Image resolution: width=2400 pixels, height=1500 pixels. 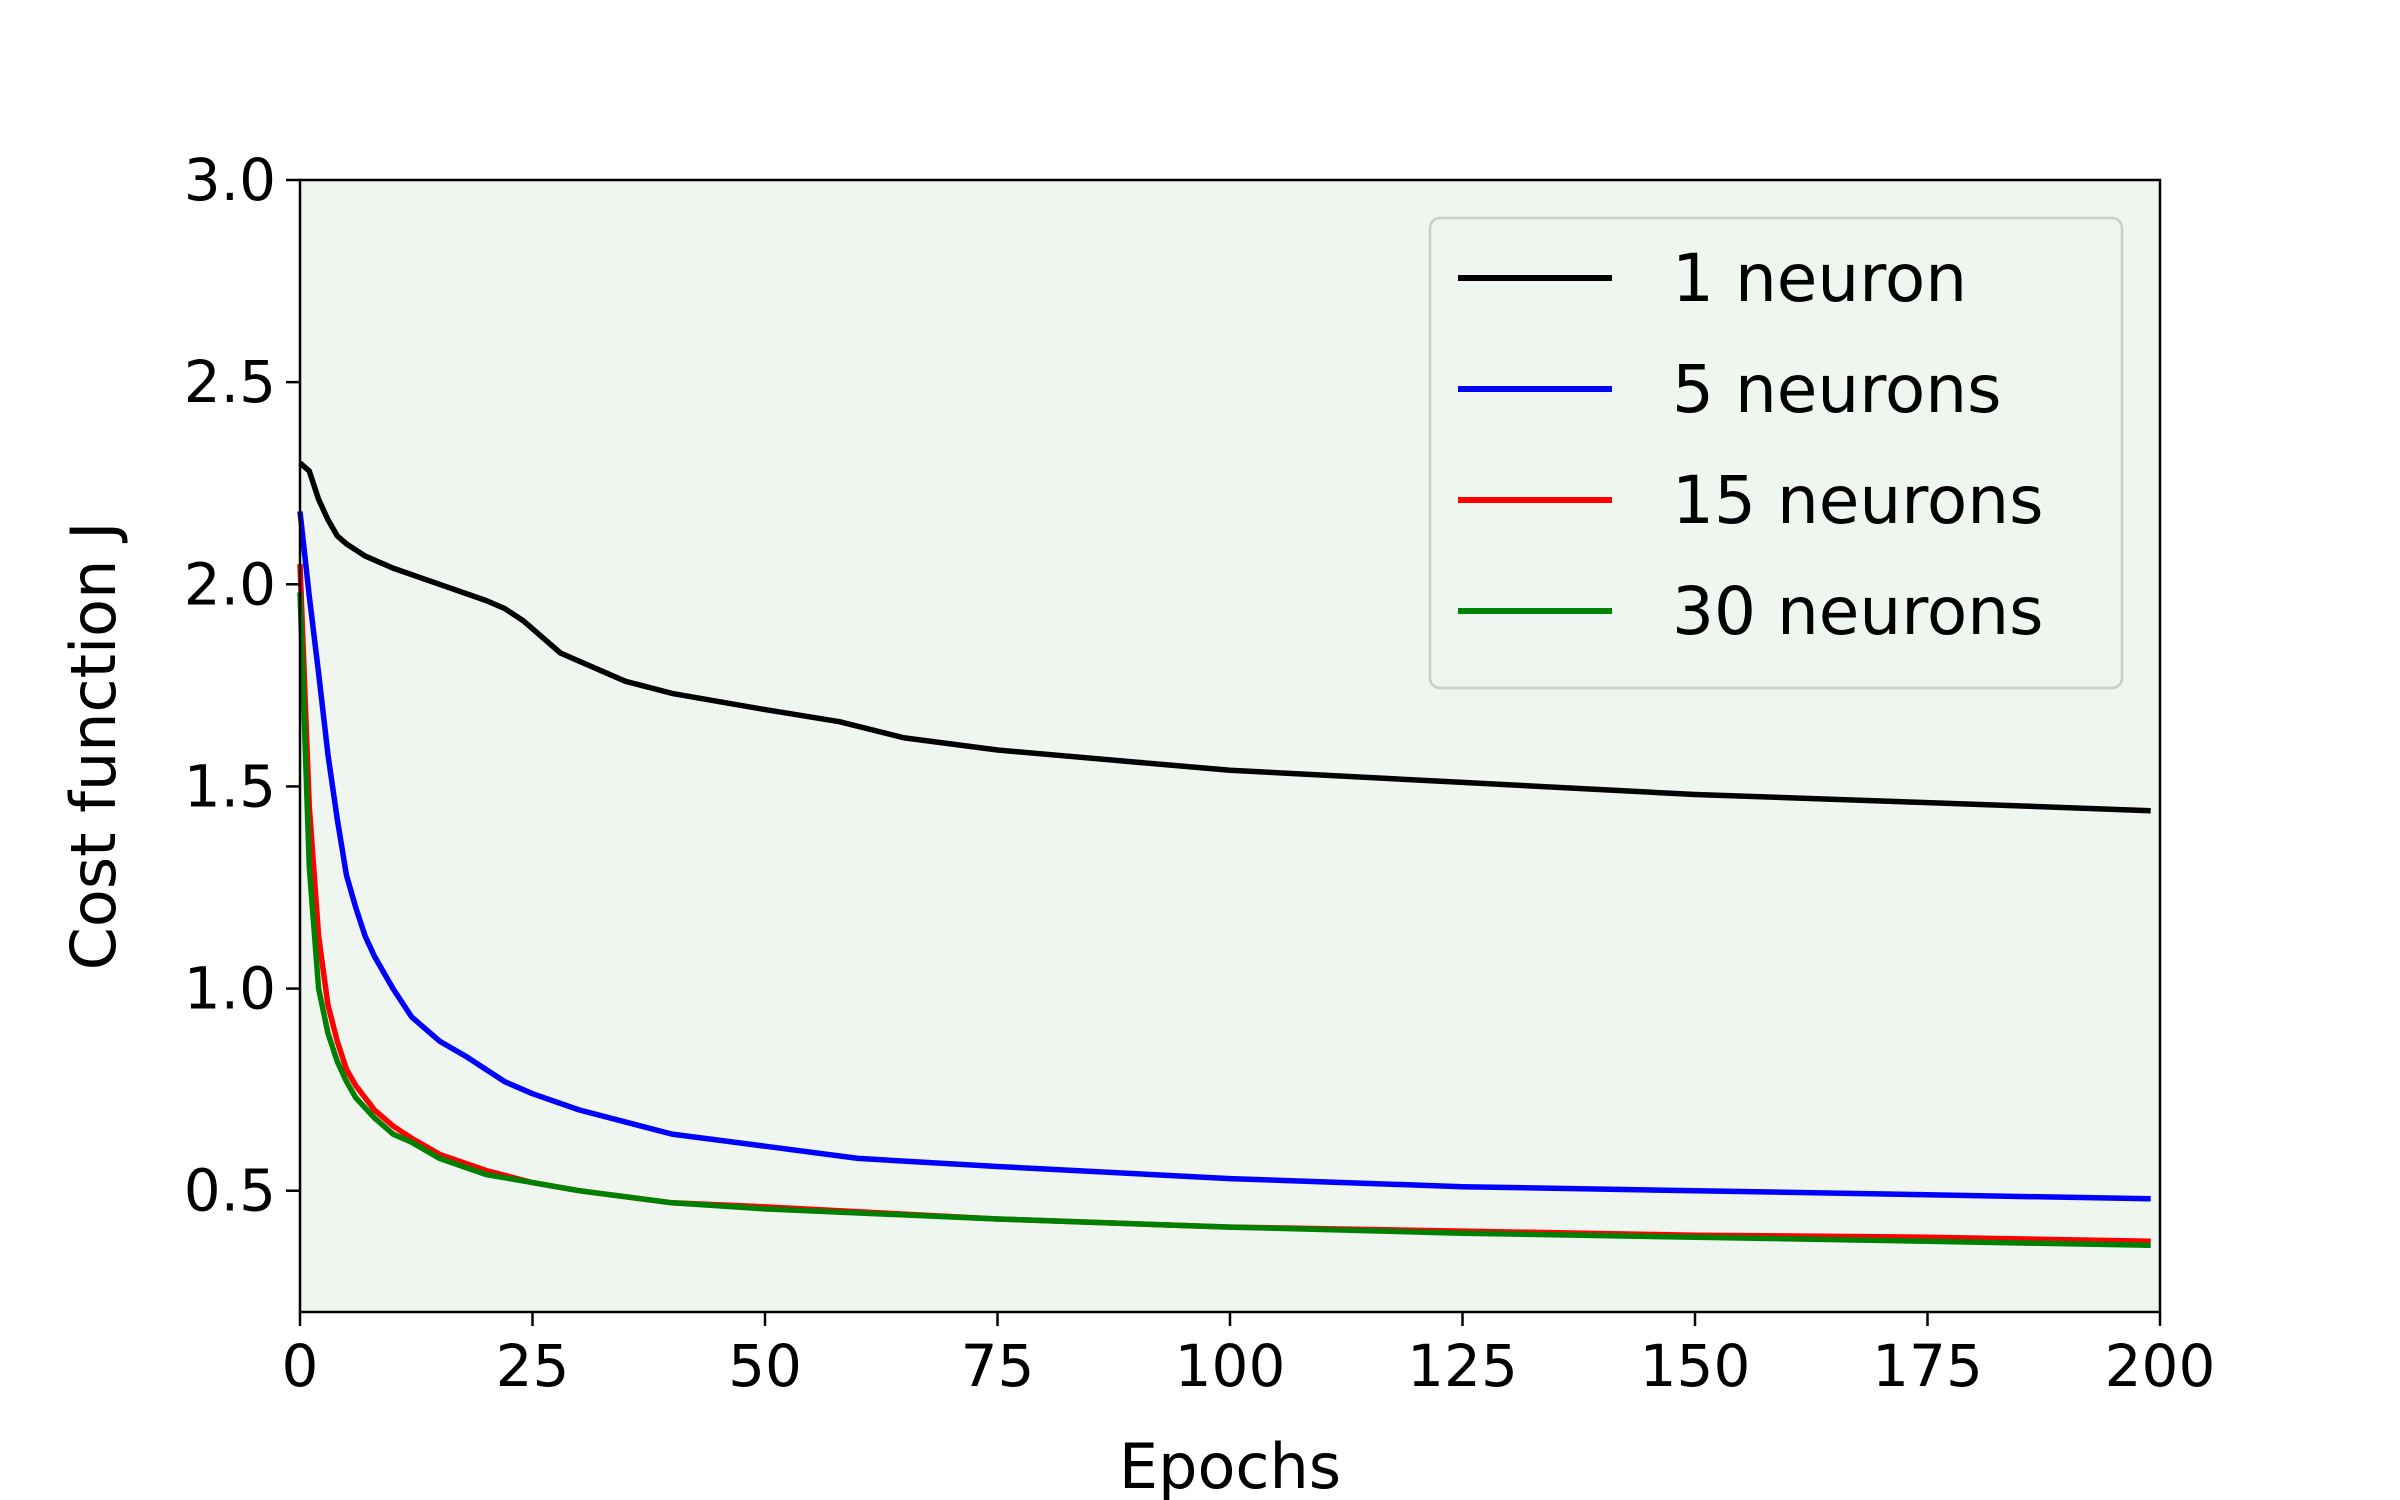 What do you see at coordinates (93, 746) in the screenshot?
I see `y-axis-label: Cost function J` at bounding box center [93, 746].